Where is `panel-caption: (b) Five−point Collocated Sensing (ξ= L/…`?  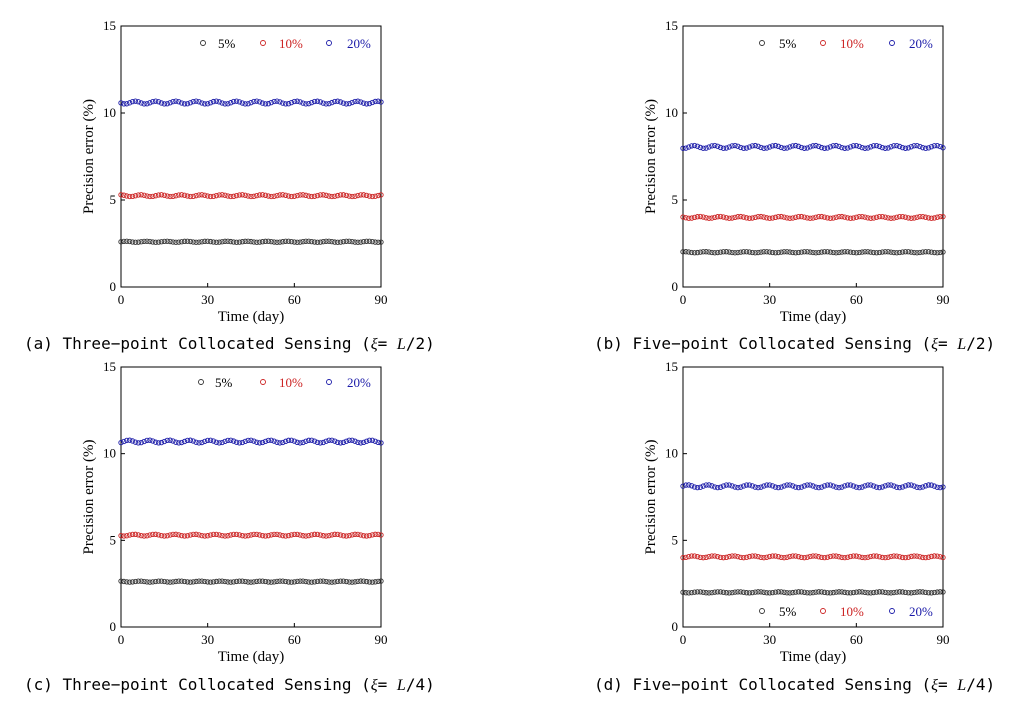
panel-caption: (b) Five−point Collocated Sensing (ξ= L/… is located at coordinates (794, 343).